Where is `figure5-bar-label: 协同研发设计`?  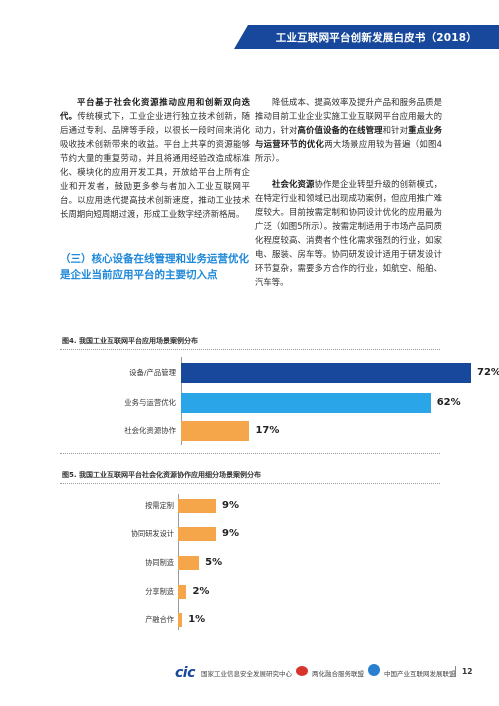 figure5-bar-label: 协同研发设计 is located at coordinates (152, 533).